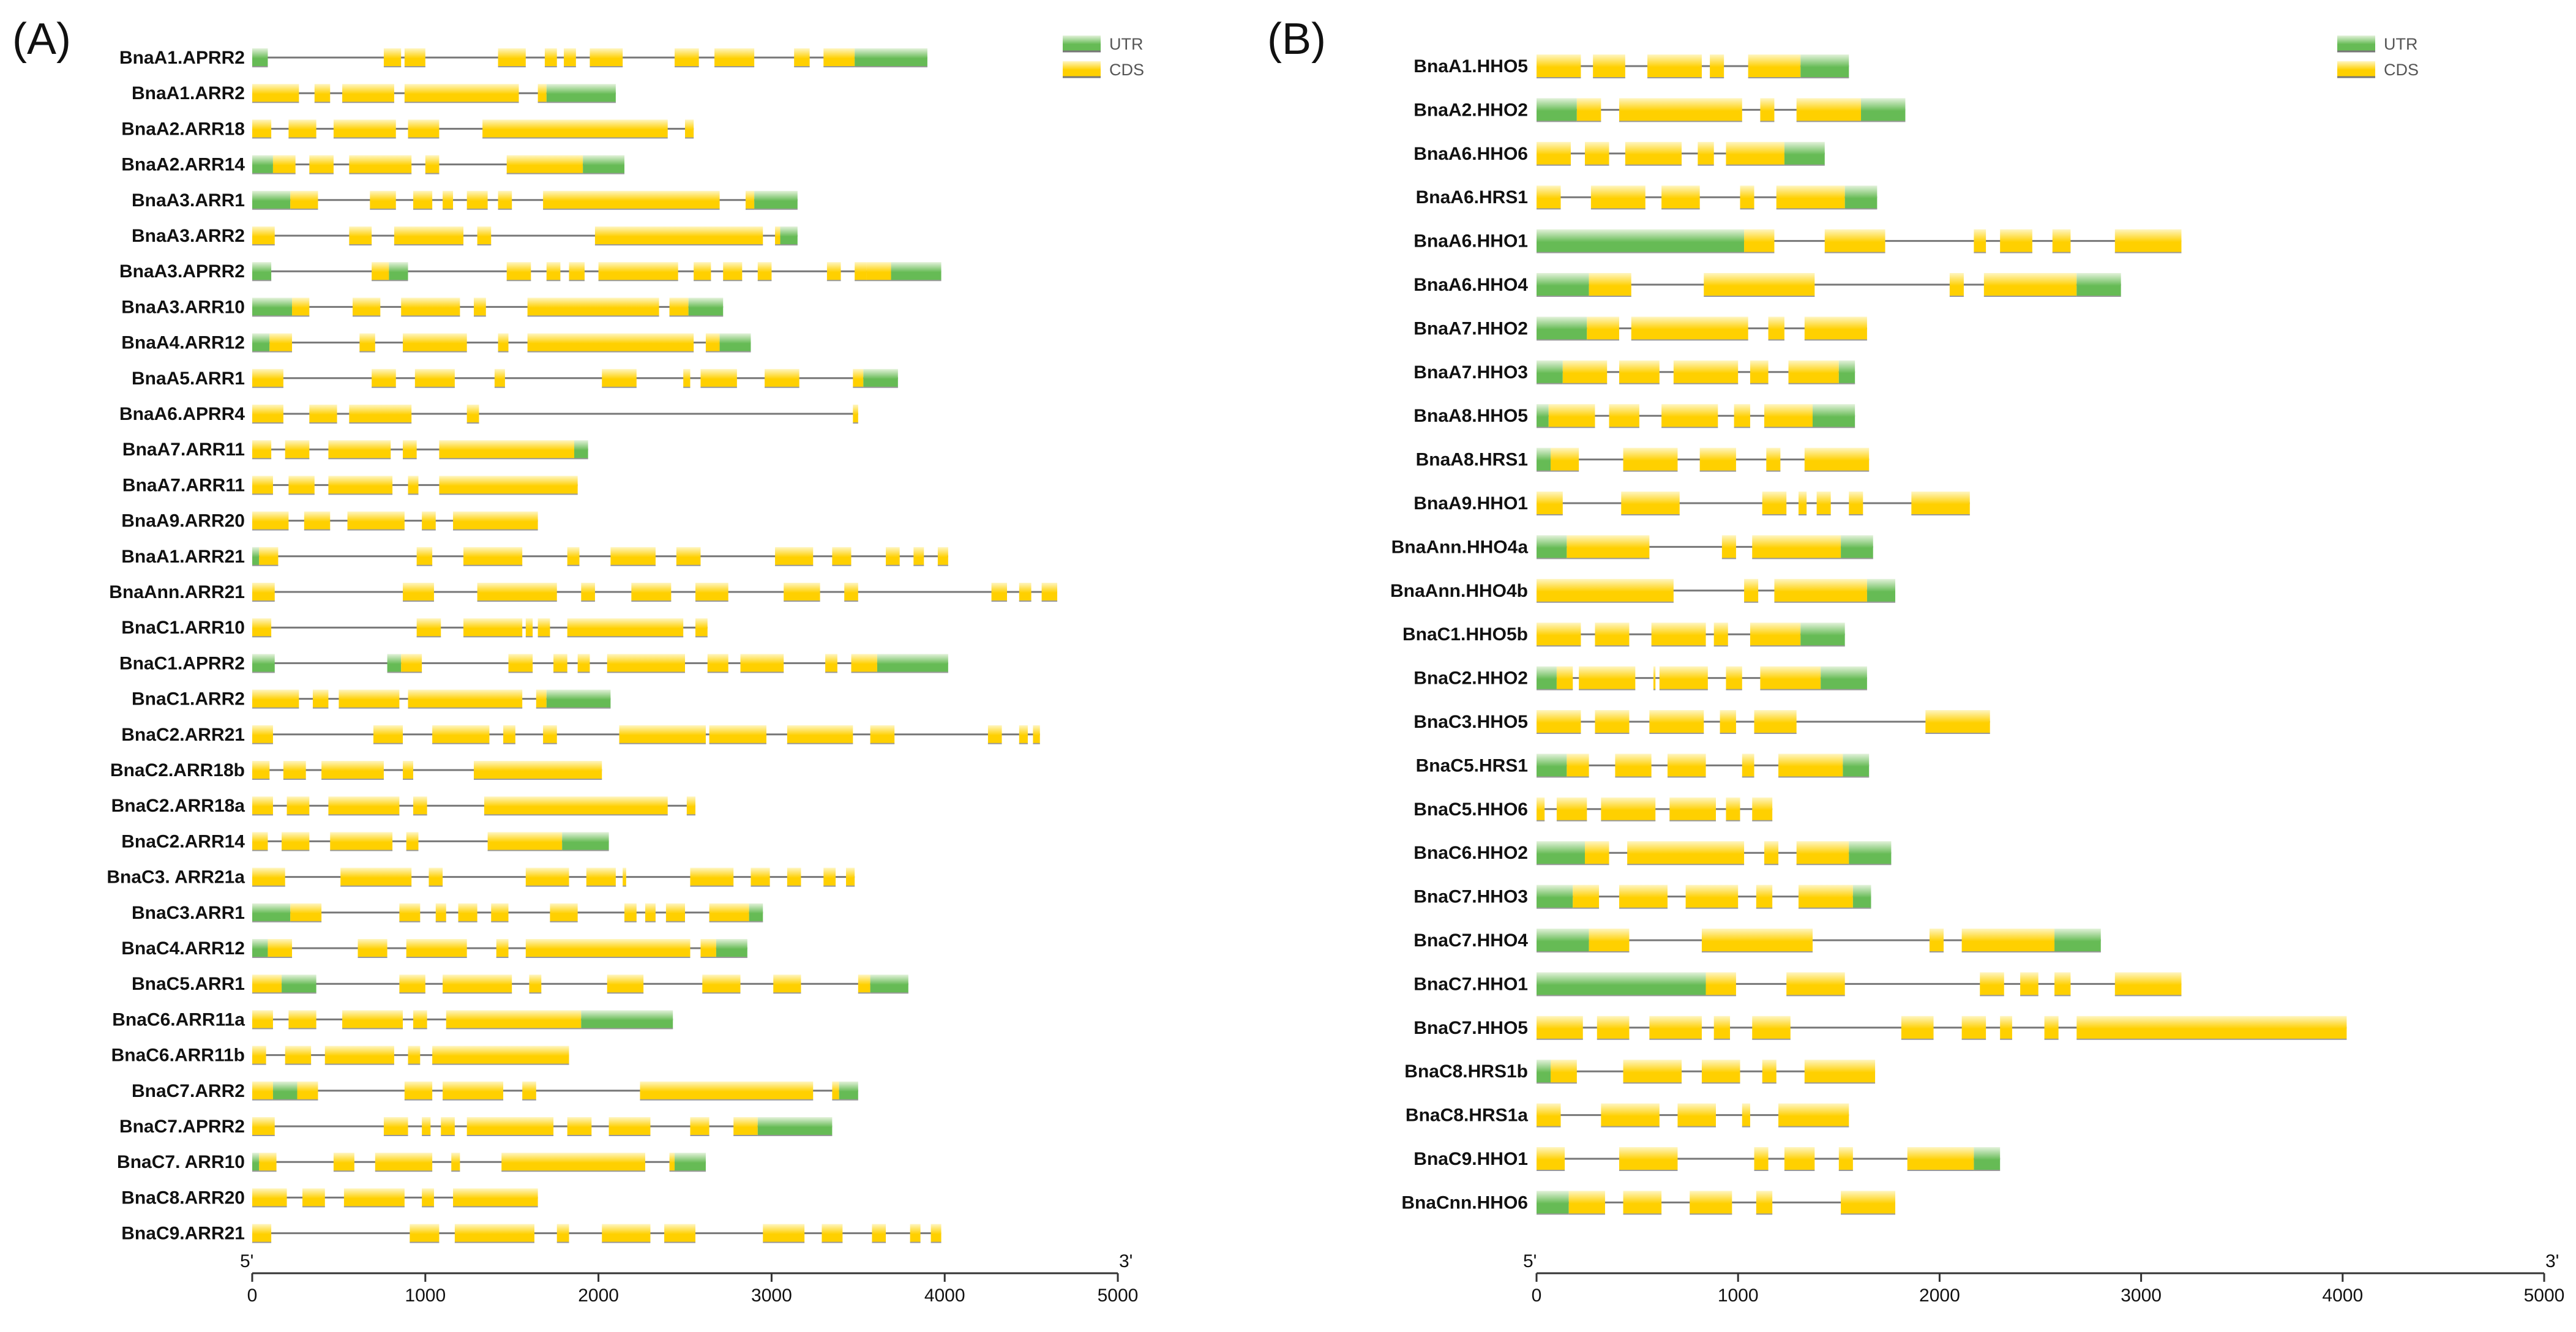 This screenshot has height=1332, width=2576. What do you see at coordinates (1642, 591) in the screenshot?
I see `gene-track: BnaAnn.HHO4b` at bounding box center [1642, 591].